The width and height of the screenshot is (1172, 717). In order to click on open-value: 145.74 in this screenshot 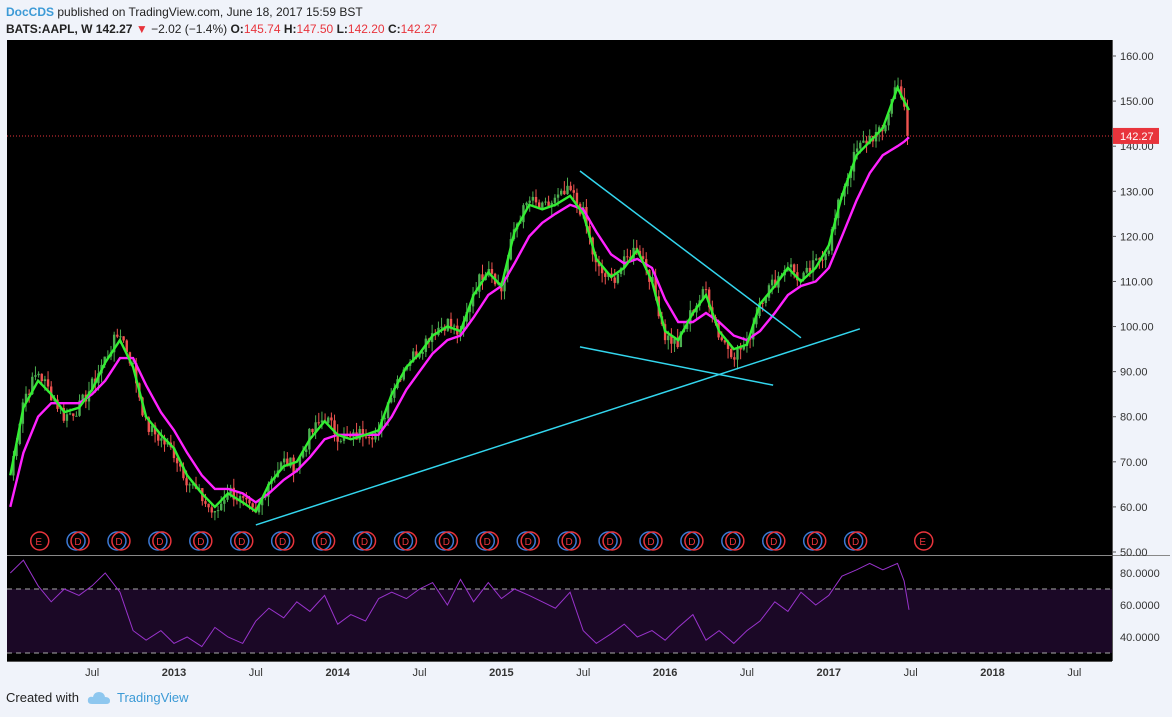, I will do `click(262, 29)`.